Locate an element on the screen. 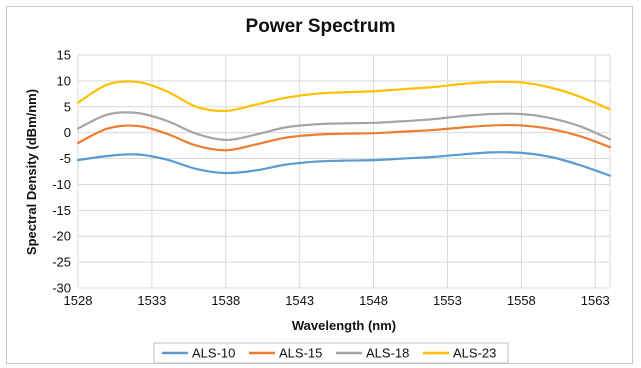 This screenshot has height=368, width=641. y-tick-label: 15 is located at coordinates (64, 55).